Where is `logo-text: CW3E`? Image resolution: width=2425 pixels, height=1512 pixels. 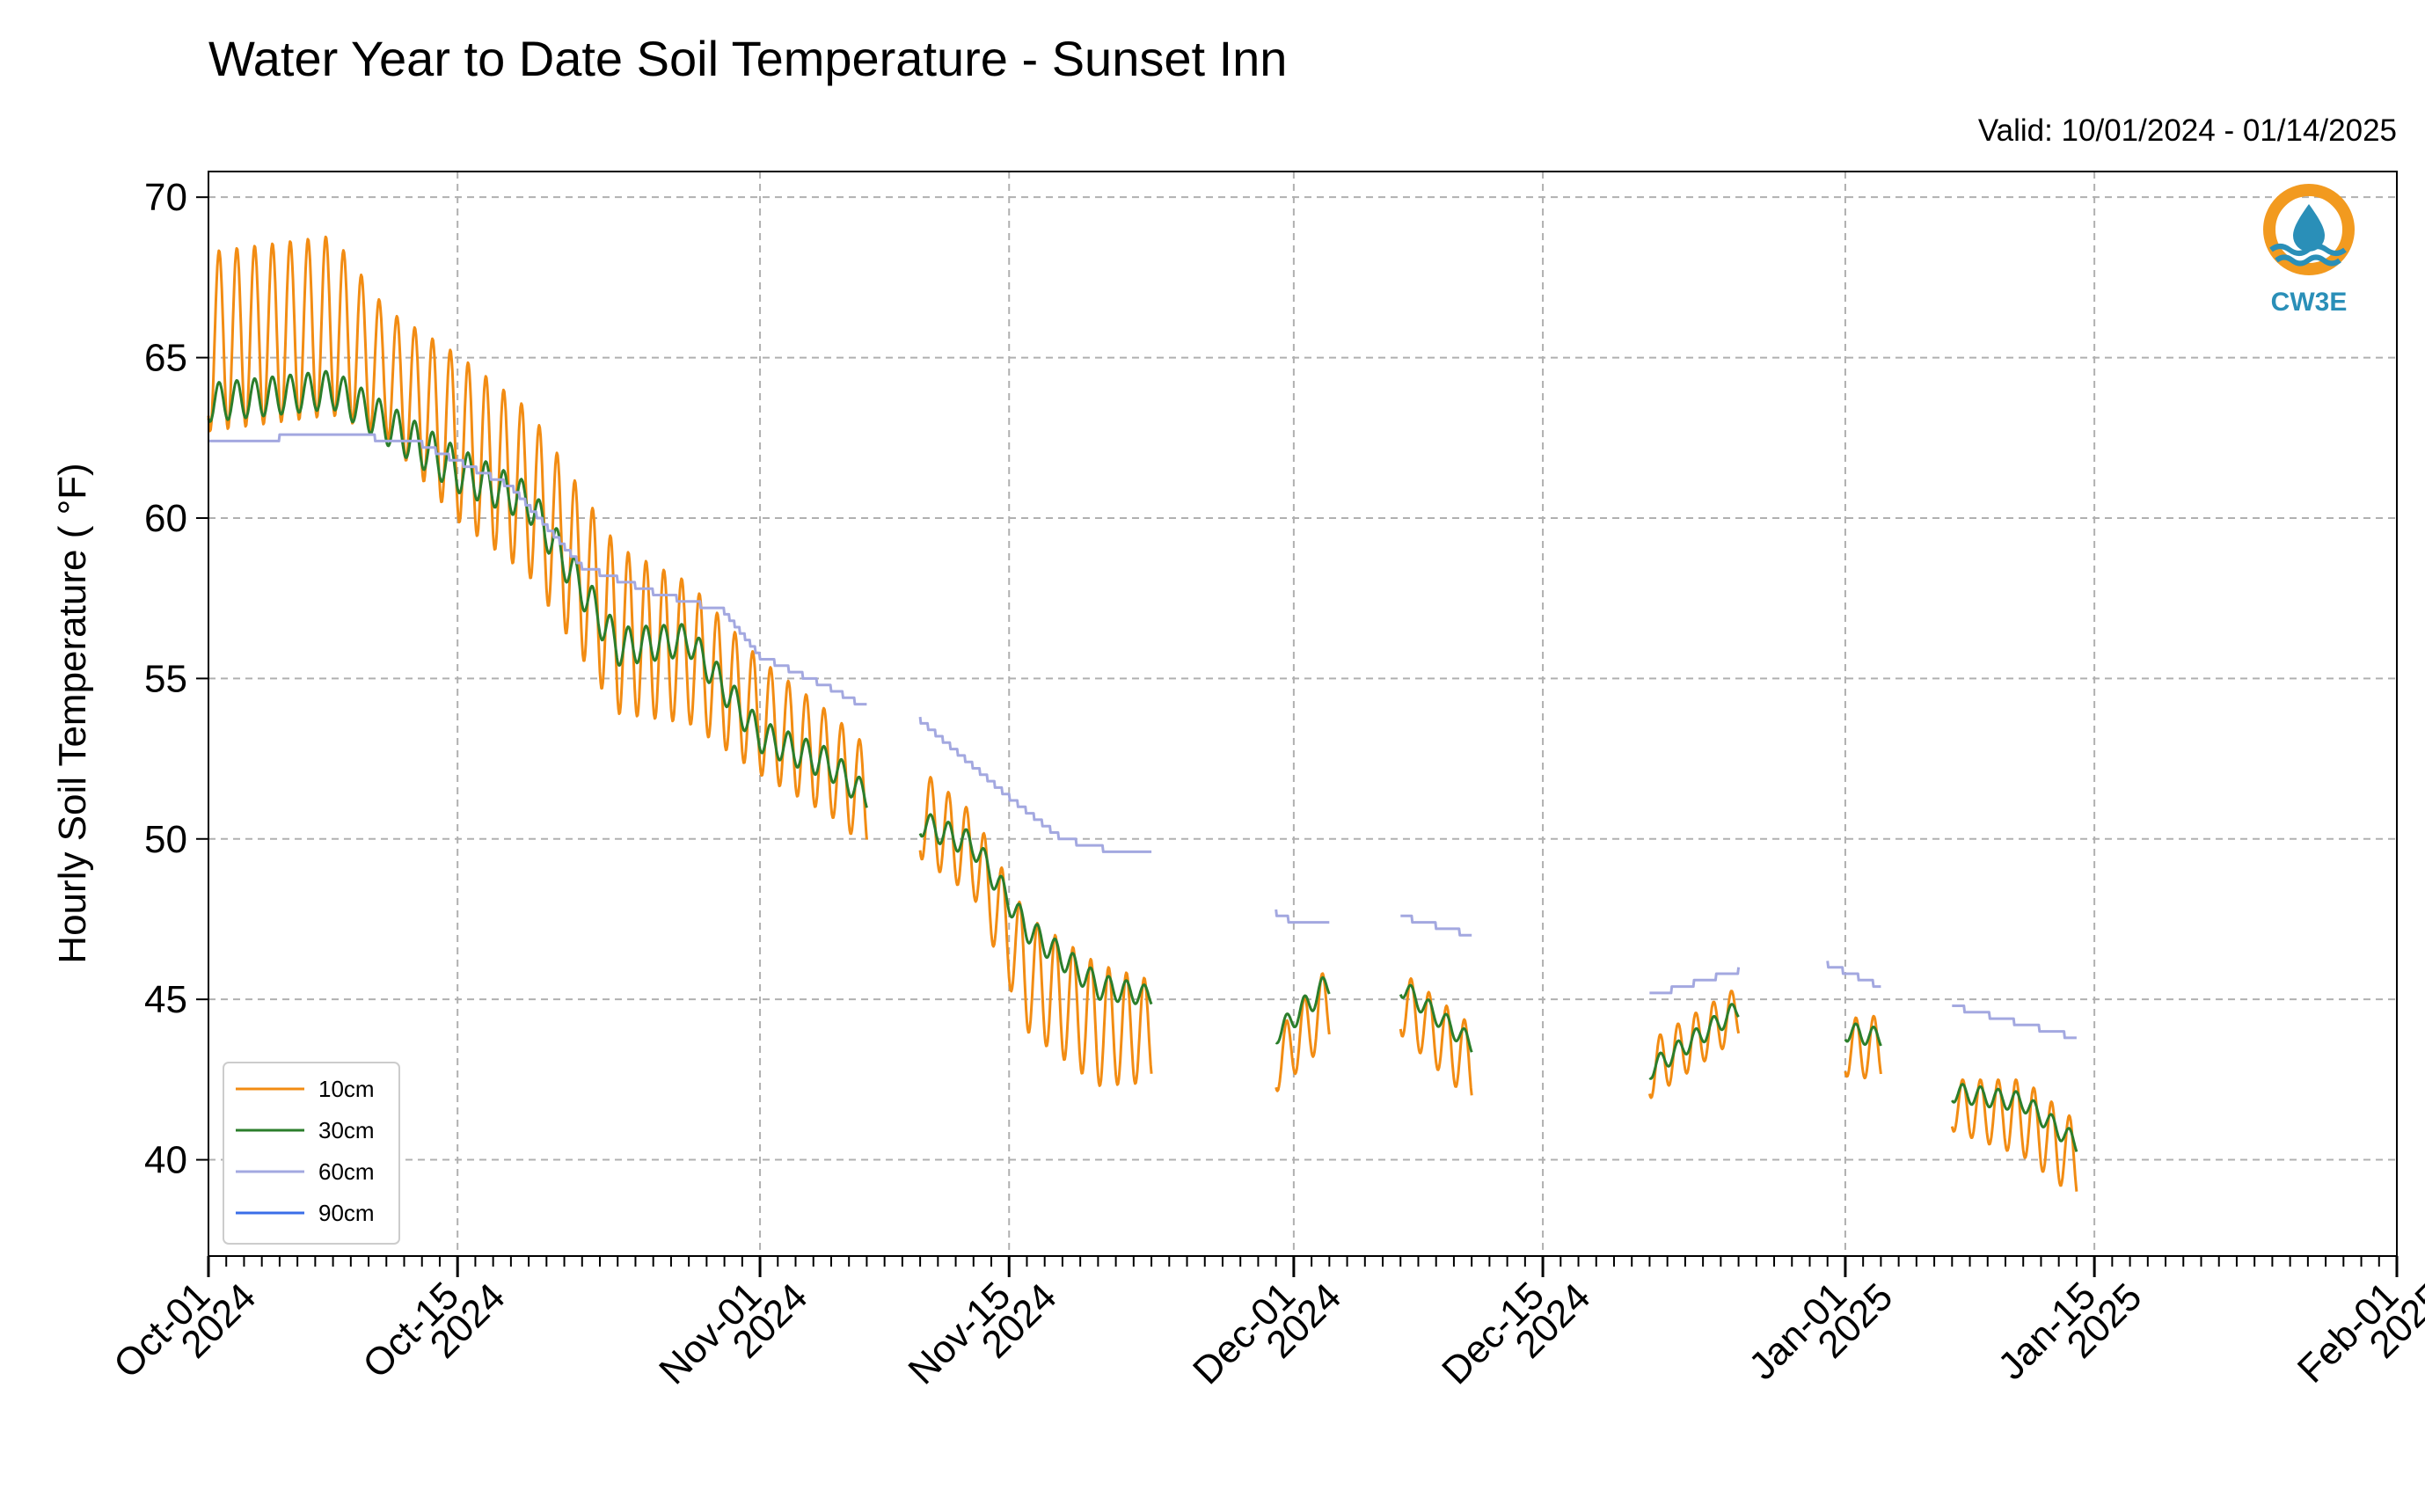
logo-text: CW3E is located at coordinates (2309, 302).